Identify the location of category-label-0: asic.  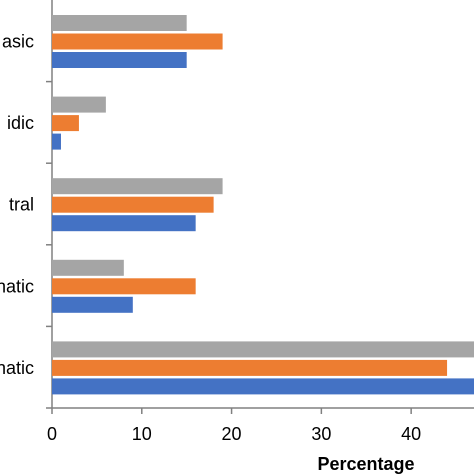
(18, 42).